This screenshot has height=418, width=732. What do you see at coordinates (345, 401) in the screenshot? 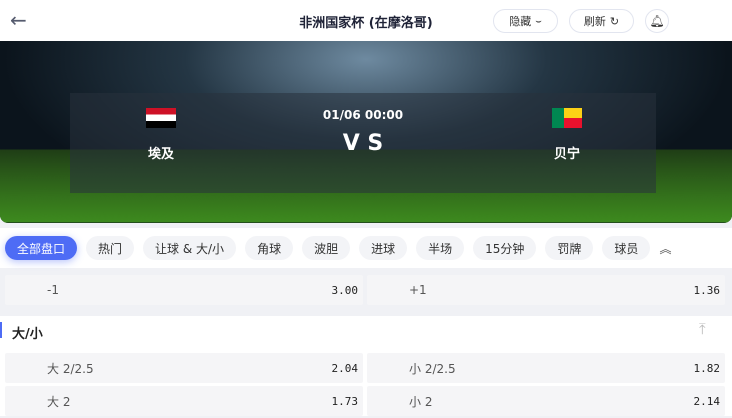
I see `odds-value: 1.73` at bounding box center [345, 401].